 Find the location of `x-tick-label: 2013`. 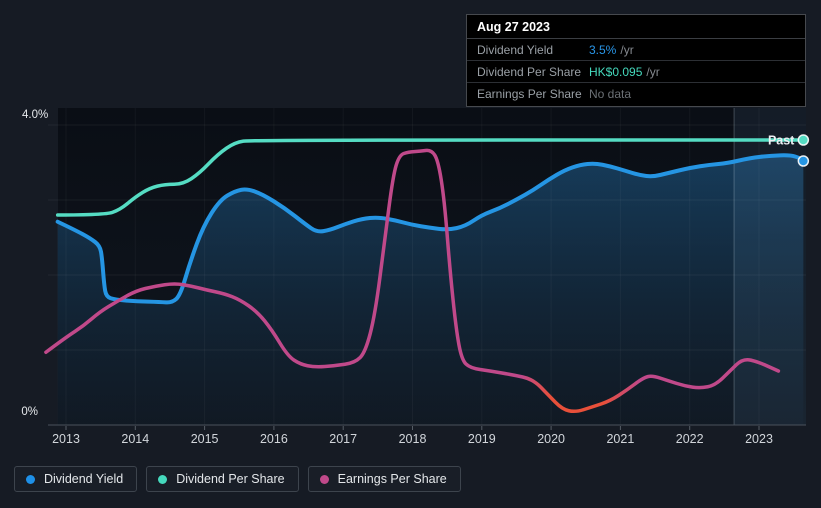

x-tick-label: 2013 is located at coordinates (66, 439).